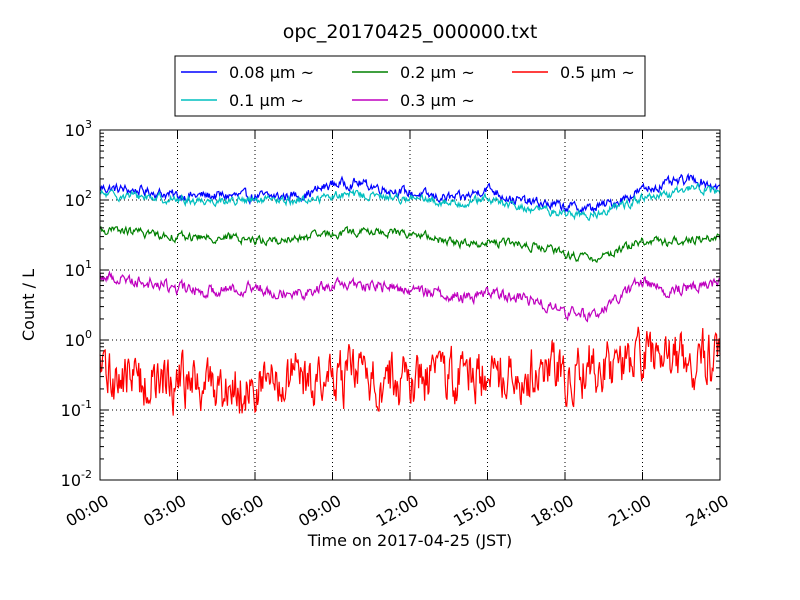 The width and height of the screenshot is (800, 600). What do you see at coordinates (88, 194) in the screenshot?
I see `y-tick-exponent: 2` at bounding box center [88, 194].